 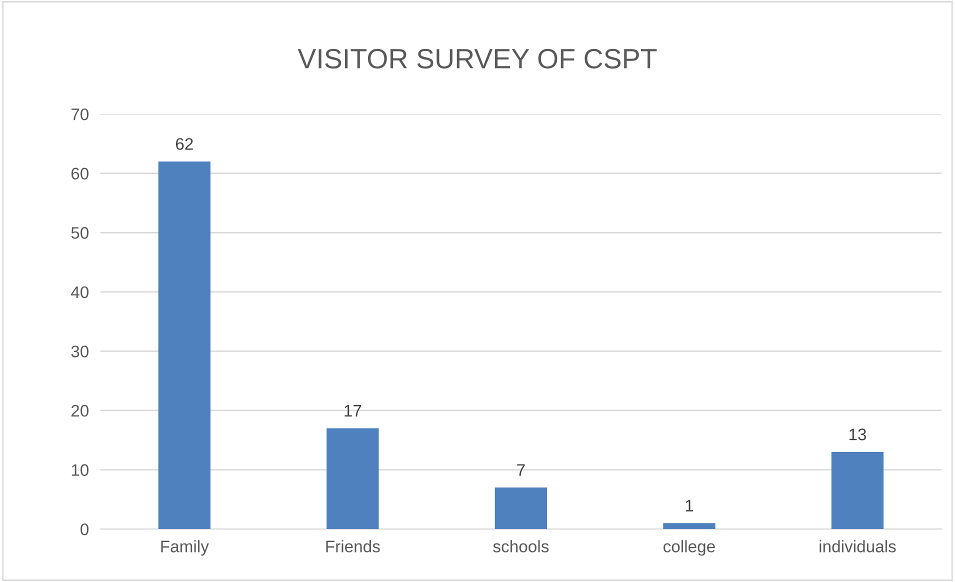 What do you see at coordinates (477, 58) in the screenshot?
I see `chart-title: VISITOR SURVEY OF CSPT` at bounding box center [477, 58].